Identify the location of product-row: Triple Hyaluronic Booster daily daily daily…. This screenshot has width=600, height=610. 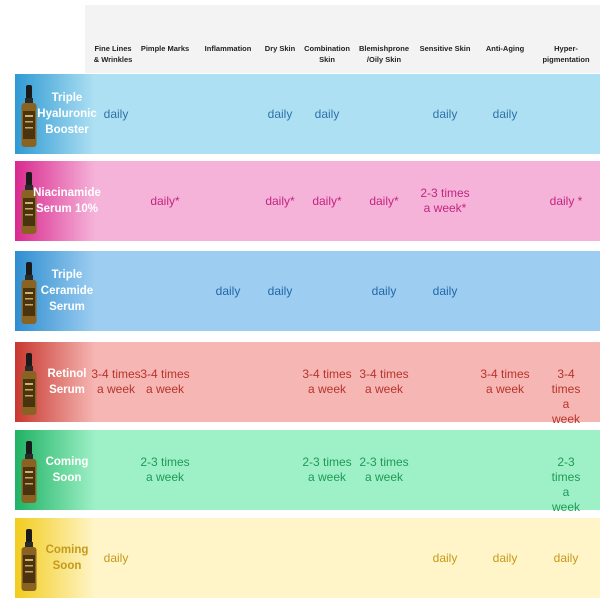
(307, 114).